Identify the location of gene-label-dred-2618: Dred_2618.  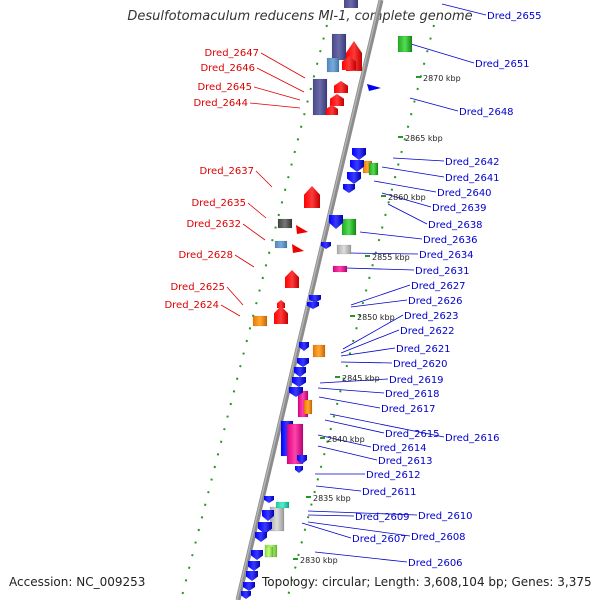
(412, 394).